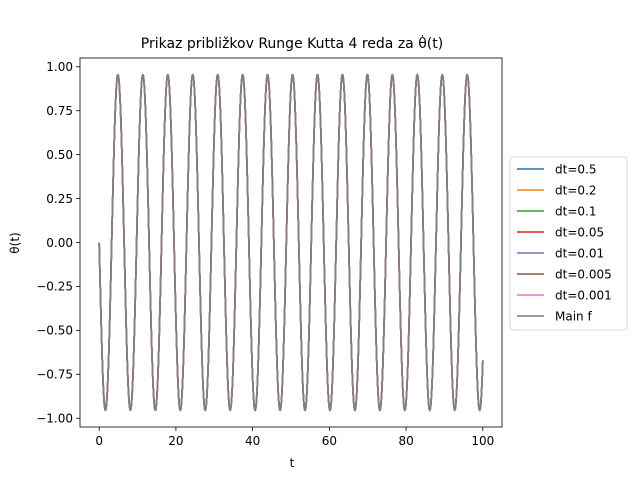 This screenshot has height=484, width=640. What do you see at coordinates (575, 211) in the screenshot?
I see `legend-label: dt=0.1` at bounding box center [575, 211].